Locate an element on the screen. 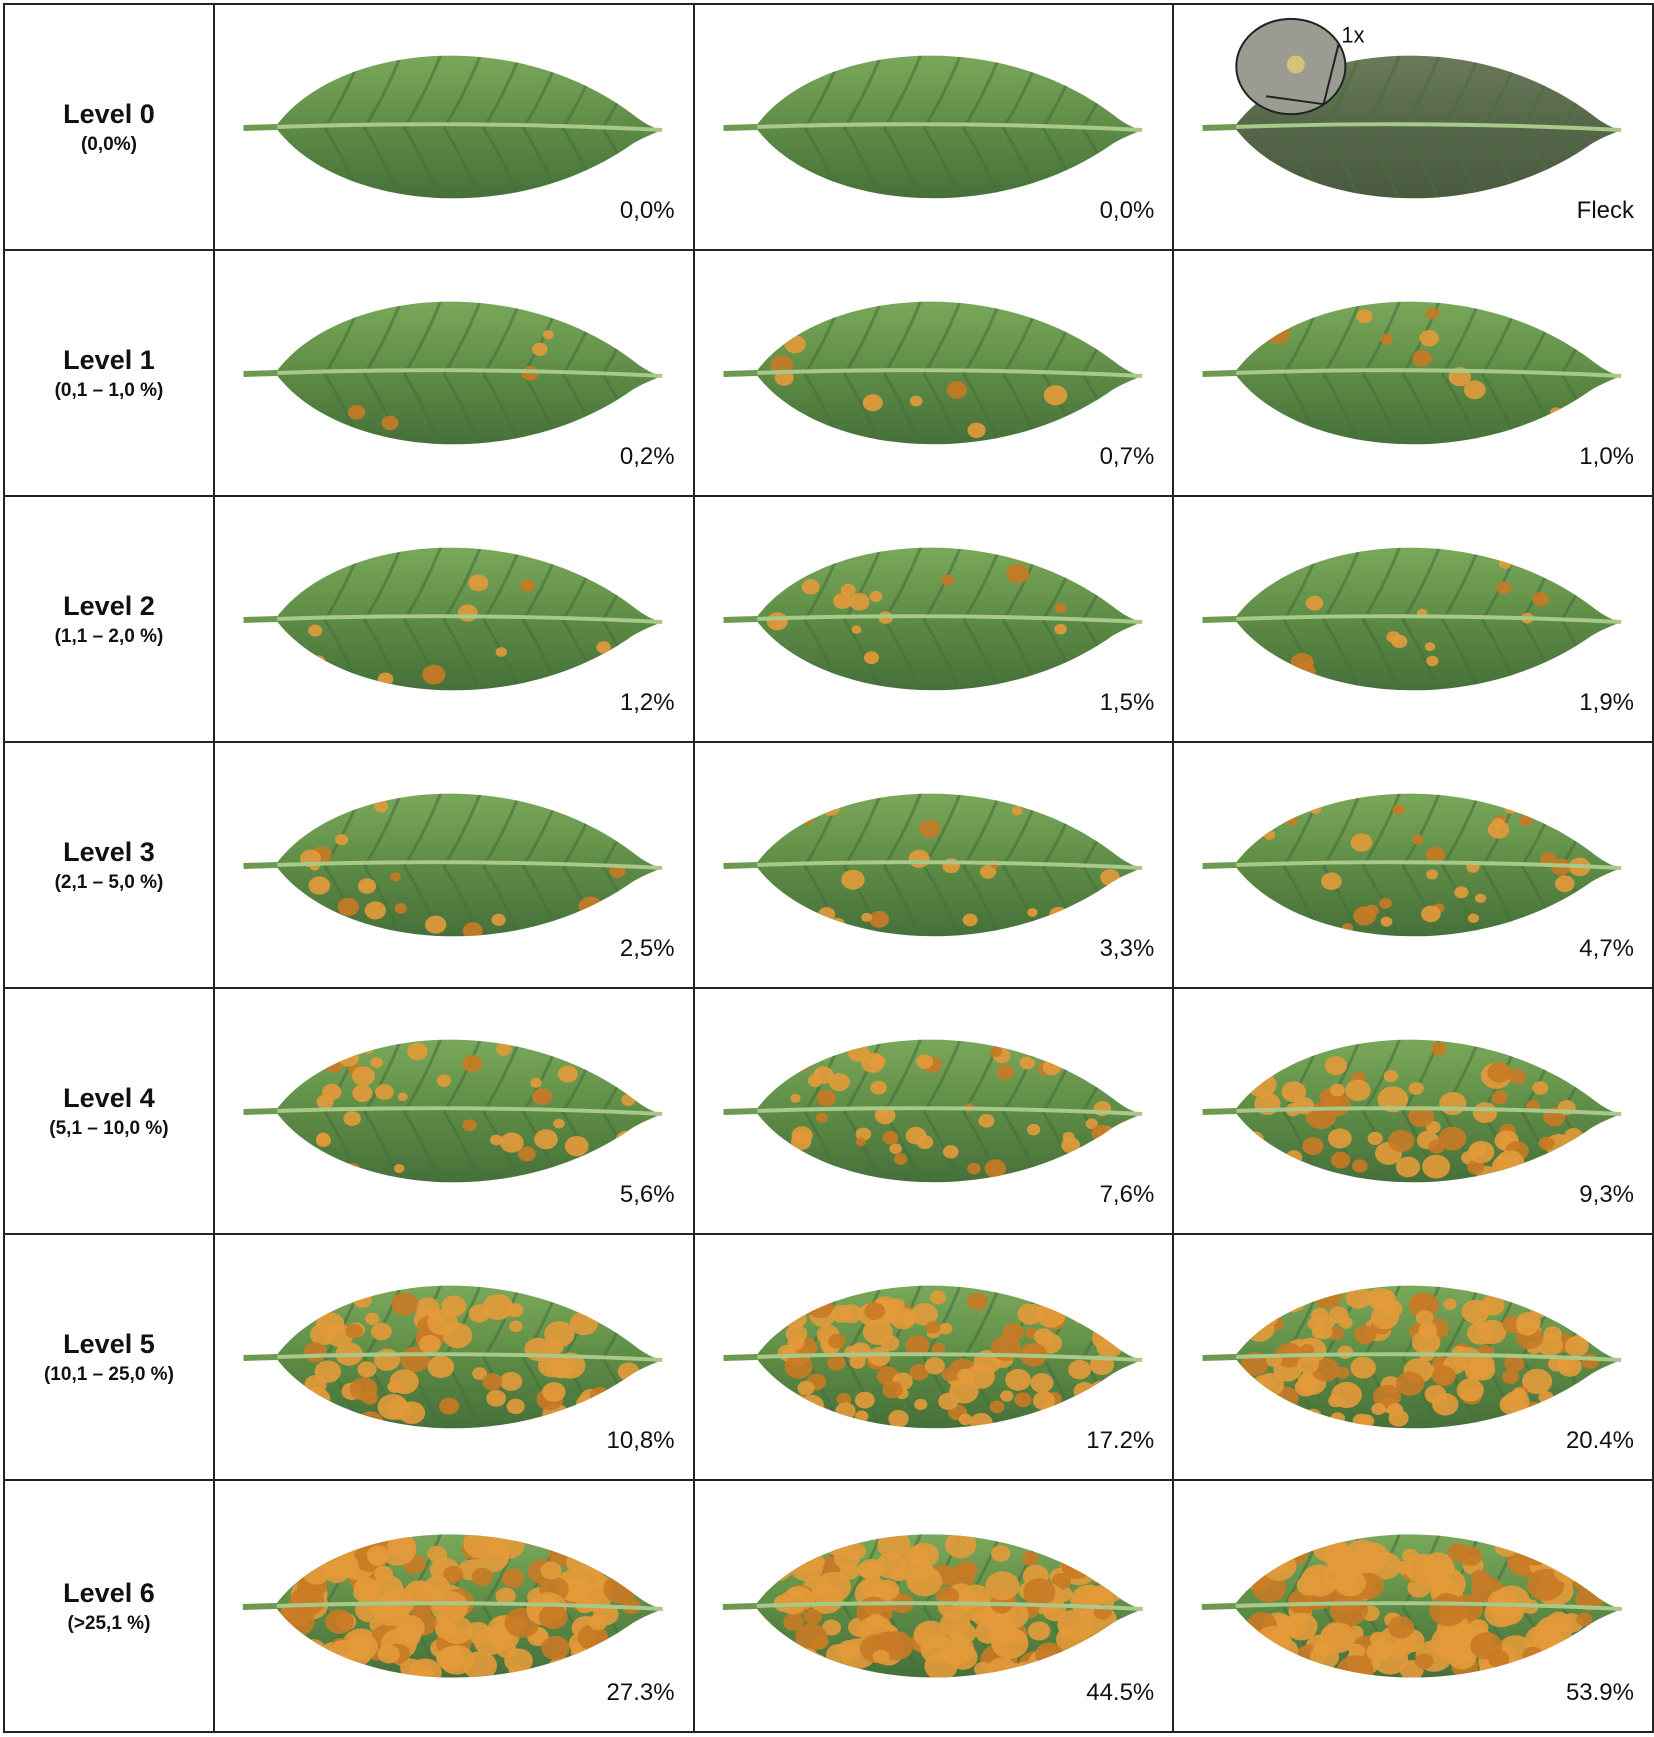 Image resolution: width=1654 pixels, height=1737 pixels. leaf-sample-cell: 1,9% is located at coordinates (1413, 619).